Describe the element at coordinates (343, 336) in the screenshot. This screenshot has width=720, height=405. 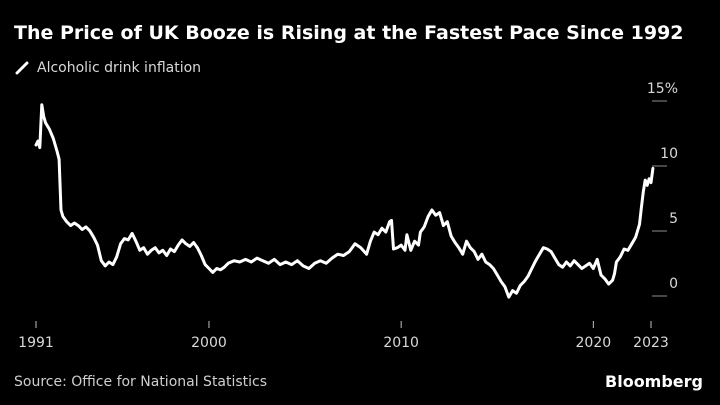
I see `x-axis: 1991 2000 2010 2020 2023` at that location.